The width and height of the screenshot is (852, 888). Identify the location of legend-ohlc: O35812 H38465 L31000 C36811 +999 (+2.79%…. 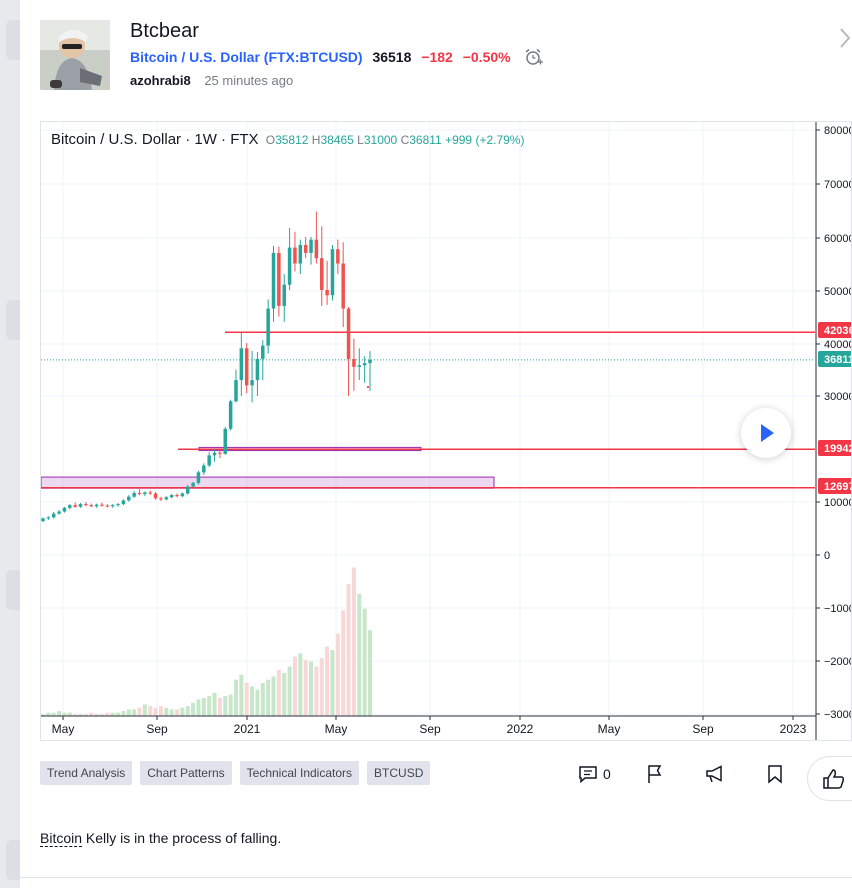
(395, 140).